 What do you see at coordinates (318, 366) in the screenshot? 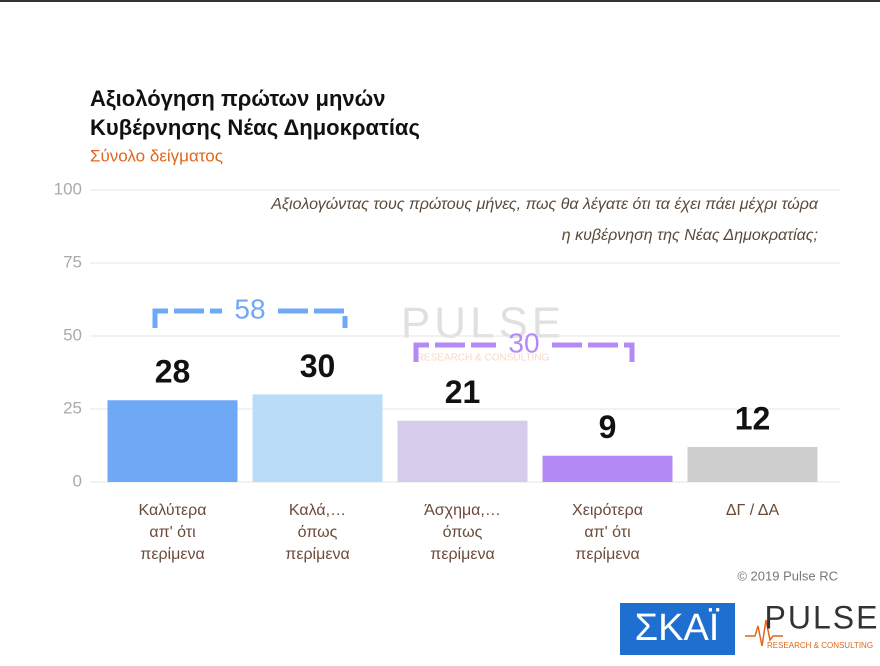
I see `value-label: 30` at bounding box center [318, 366].